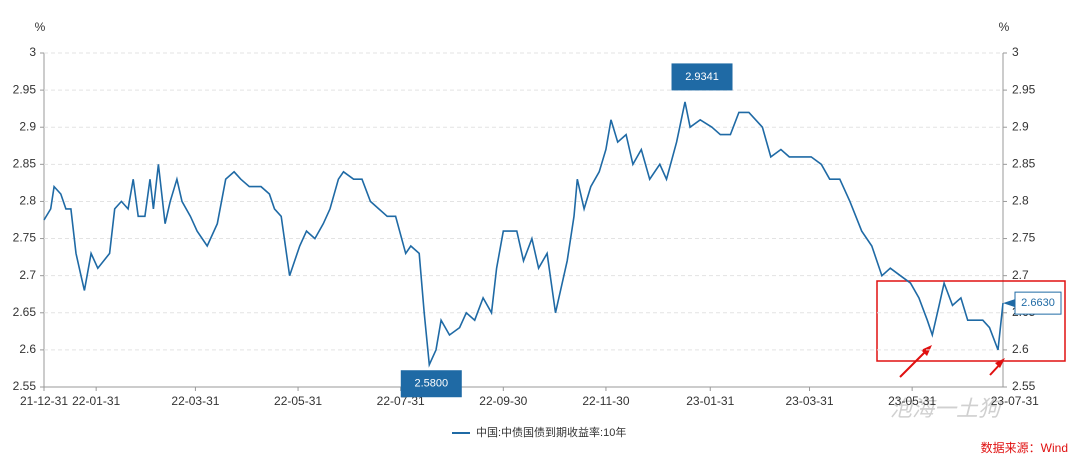 The height and width of the screenshot is (457, 1080). I want to click on highlight-box, so click(971, 321).